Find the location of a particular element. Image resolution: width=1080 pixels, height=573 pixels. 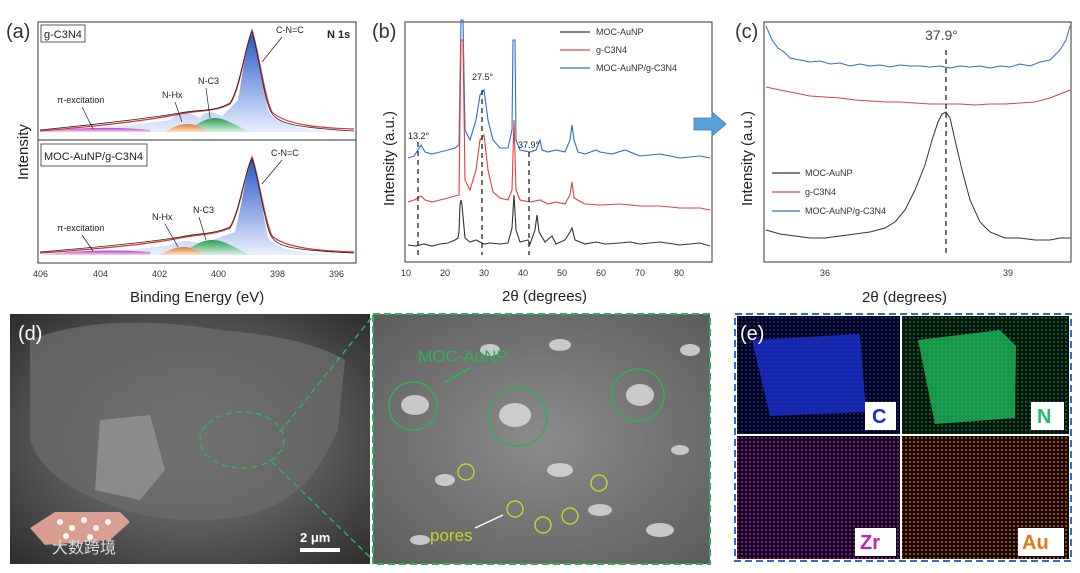

panel-e-label: (e) is located at coordinates (752, 334).